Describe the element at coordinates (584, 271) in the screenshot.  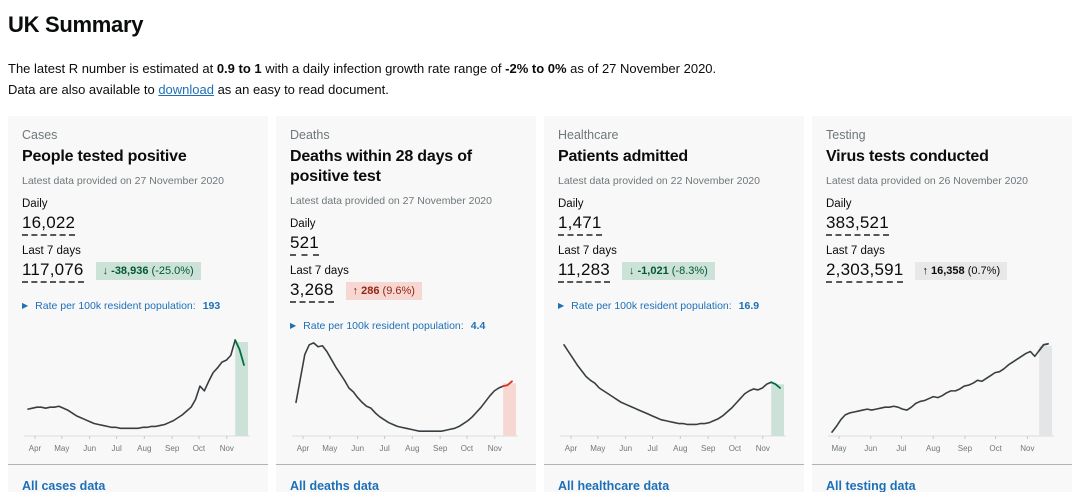
I see `week-value: 11,283` at that location.